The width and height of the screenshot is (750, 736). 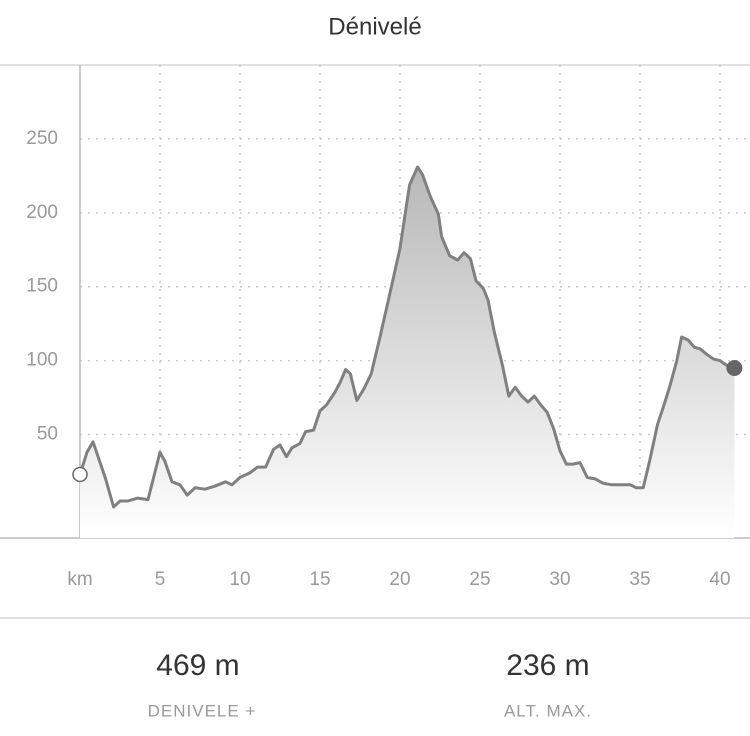 What do you see at coordinates (319, 579) in the screenshot?
I see `x-tick-label: 15` at bounding box center [319, 579].